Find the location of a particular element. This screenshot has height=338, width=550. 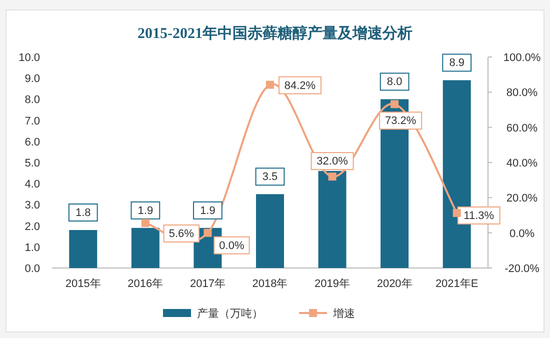

y-tick-label: 7.0 is located at coordinates (32, 121).